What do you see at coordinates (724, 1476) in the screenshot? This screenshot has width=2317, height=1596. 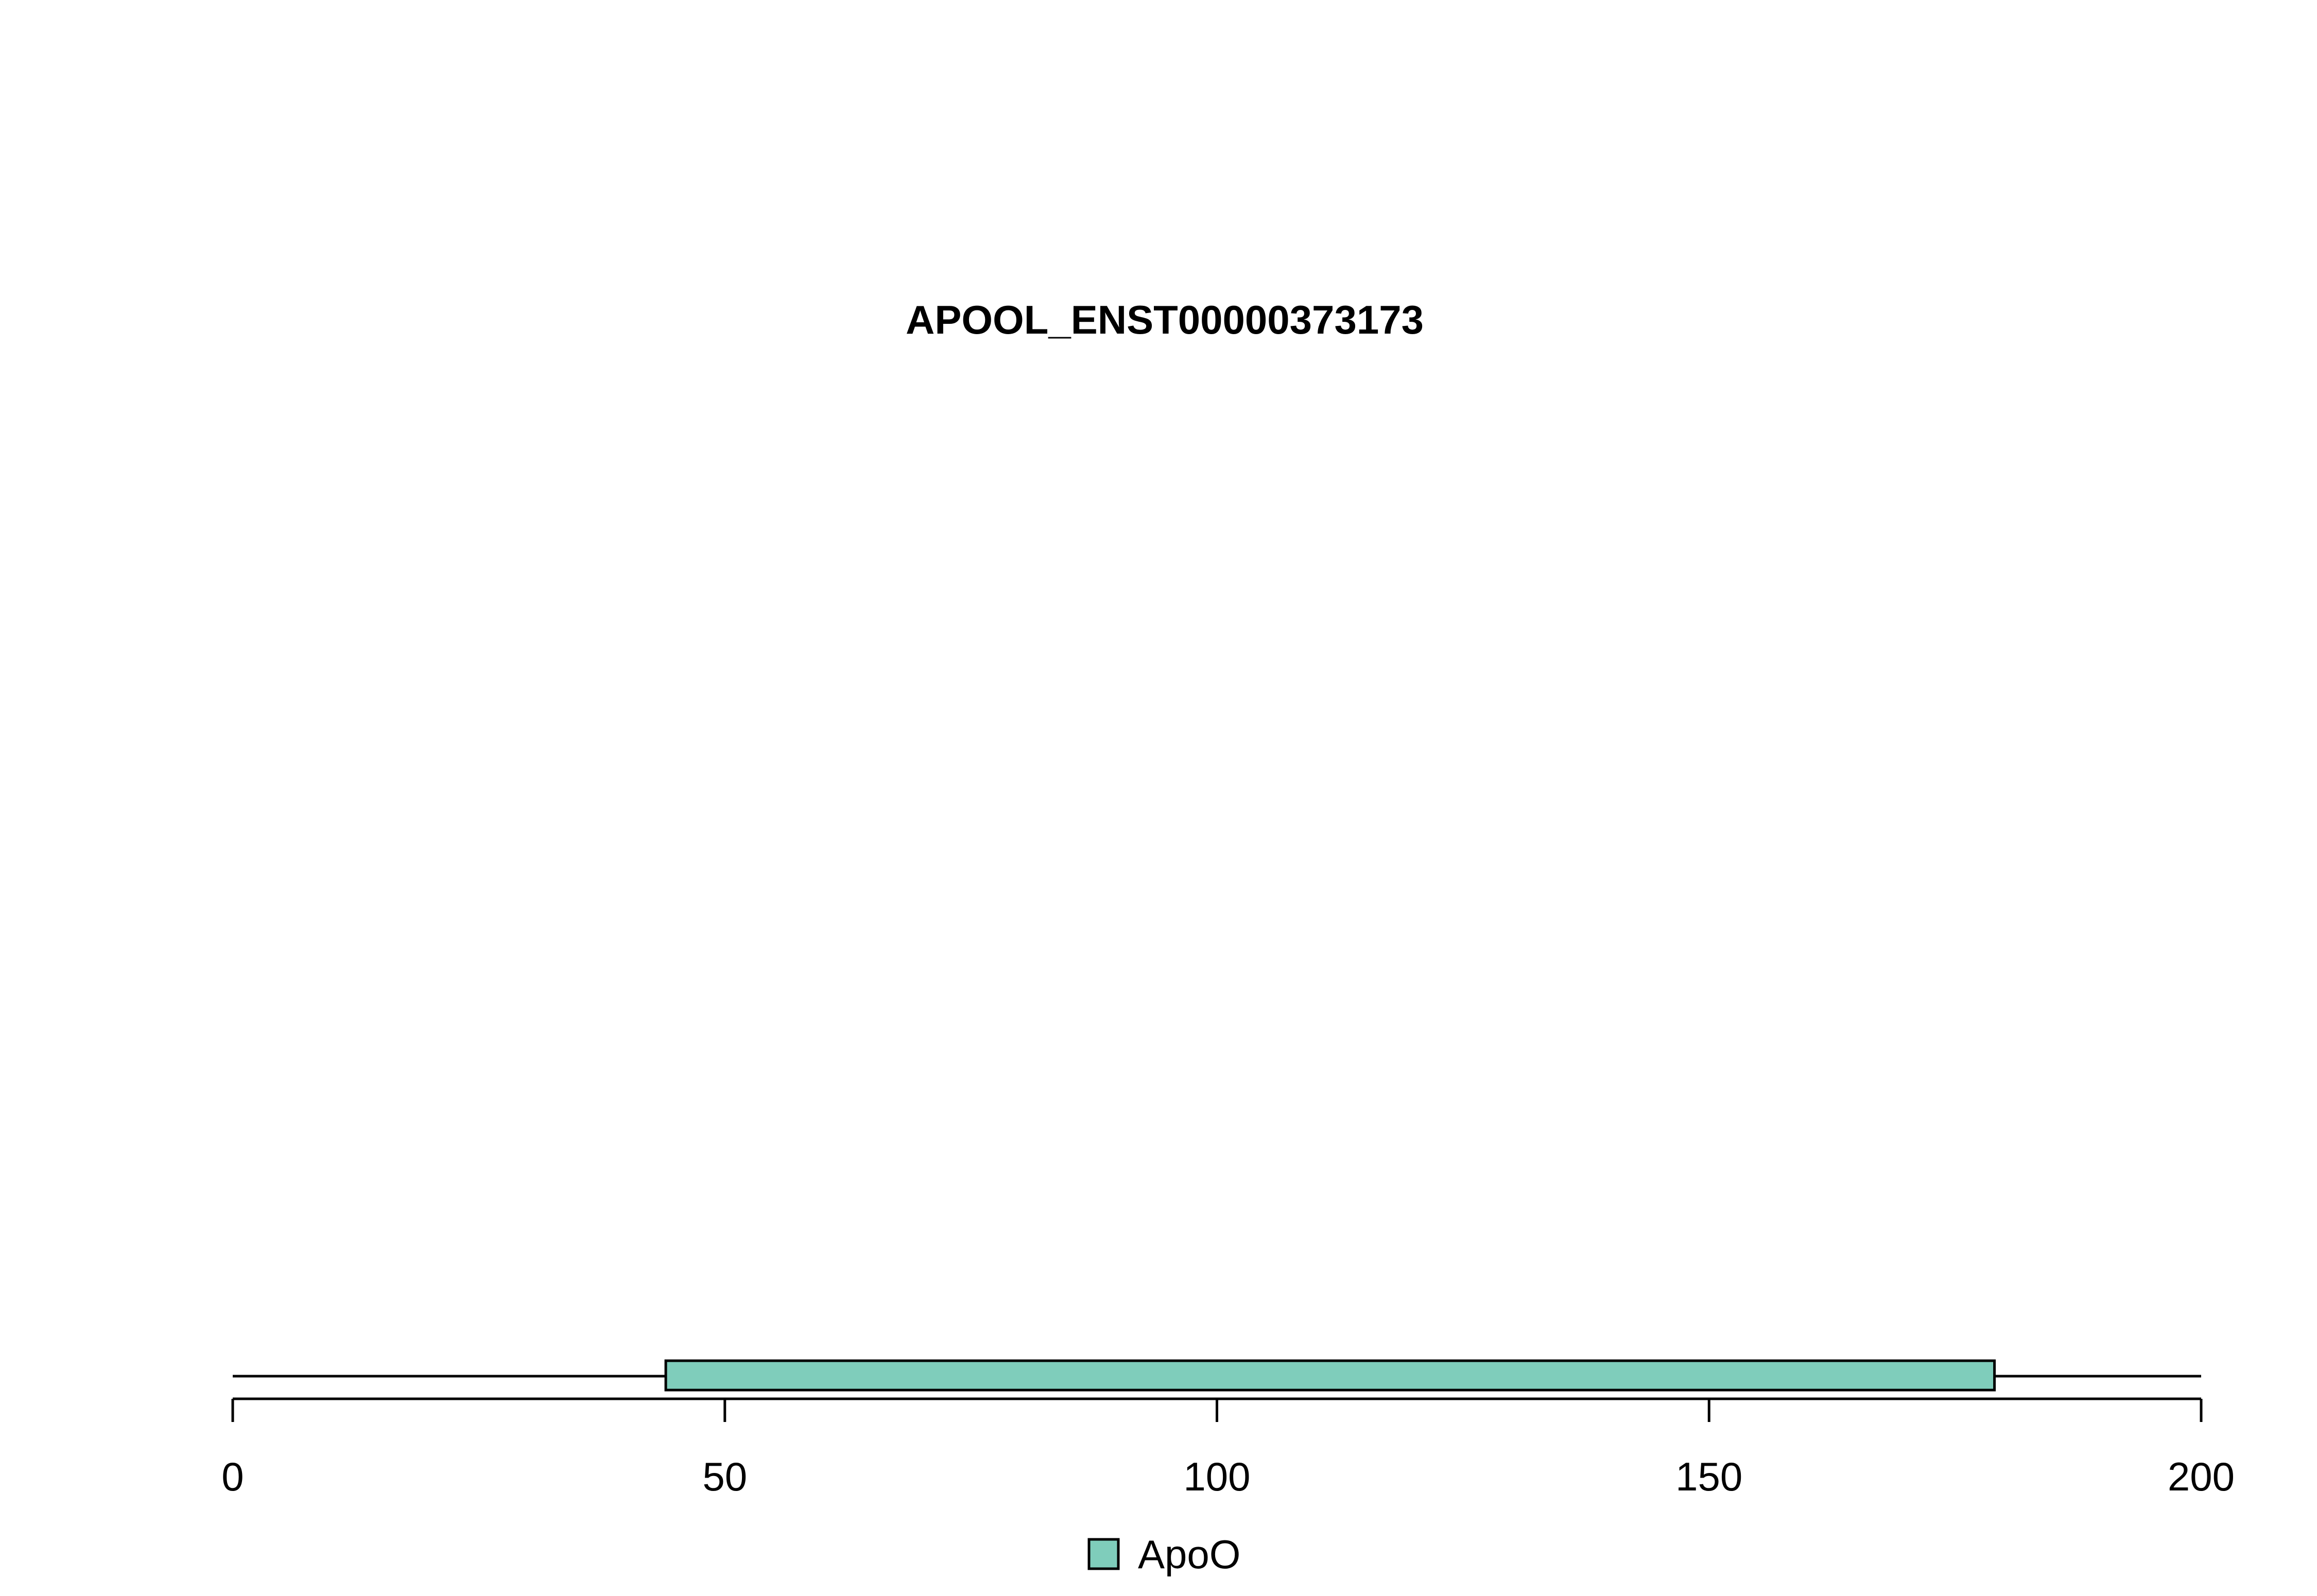 I see `x-tick-label: 50` at bounding box center [724, 1476].